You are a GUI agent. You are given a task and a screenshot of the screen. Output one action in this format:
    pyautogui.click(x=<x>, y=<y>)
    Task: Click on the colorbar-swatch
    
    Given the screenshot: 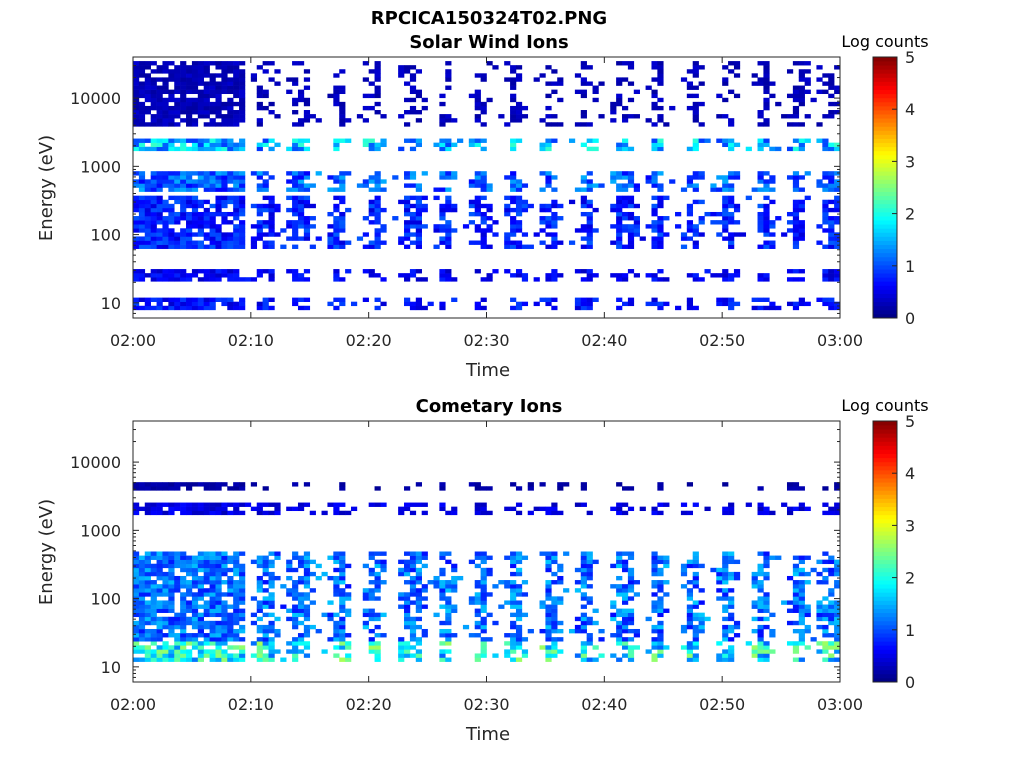 What is the action you would take?
    pyautogui.click(x=885, y=496)
    